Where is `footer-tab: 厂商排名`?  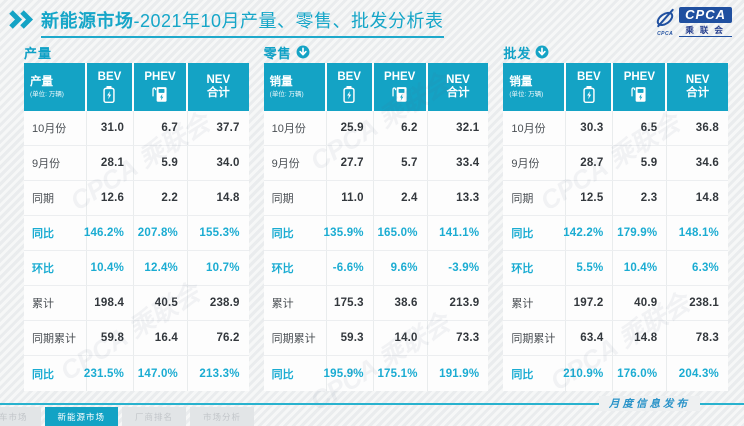
footer-tab: 厂商排名 is located at coordinates (154, 416).